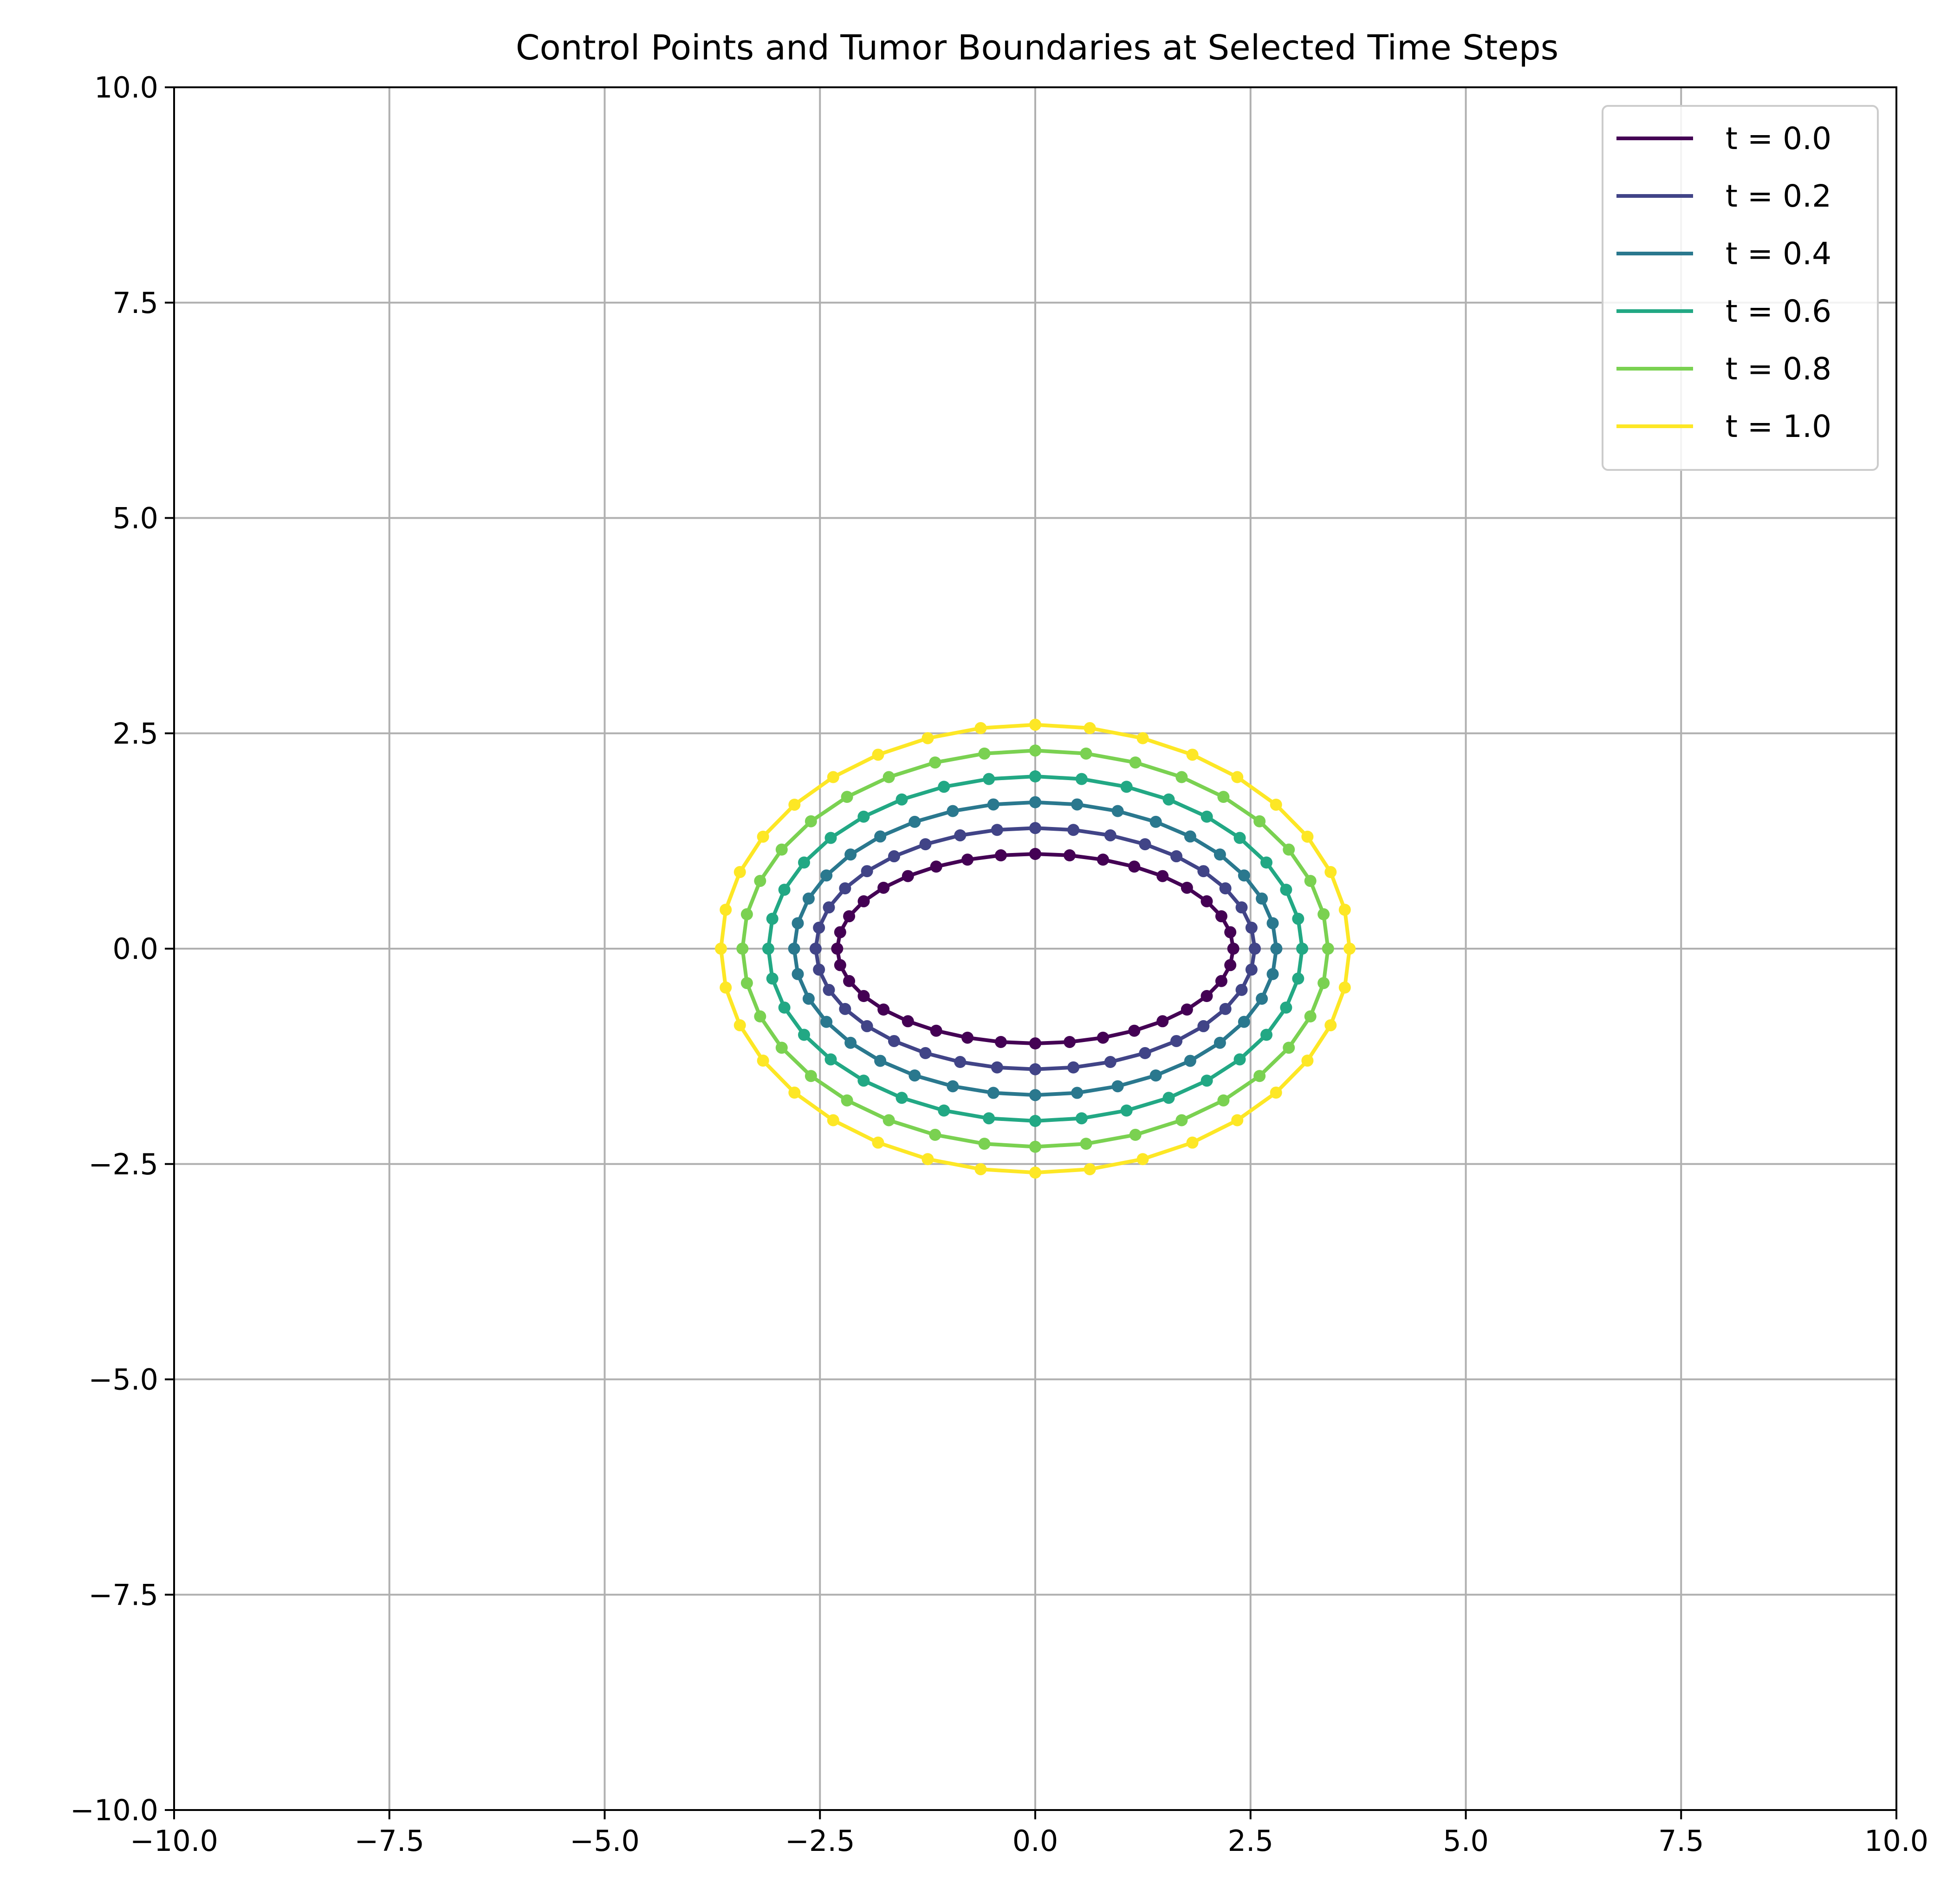 This screenshot has height=1895, width=1960. Describe the element at coordinates (1778, 311) in the screenshot. I see `legend-label: t = 0.6` at that location.